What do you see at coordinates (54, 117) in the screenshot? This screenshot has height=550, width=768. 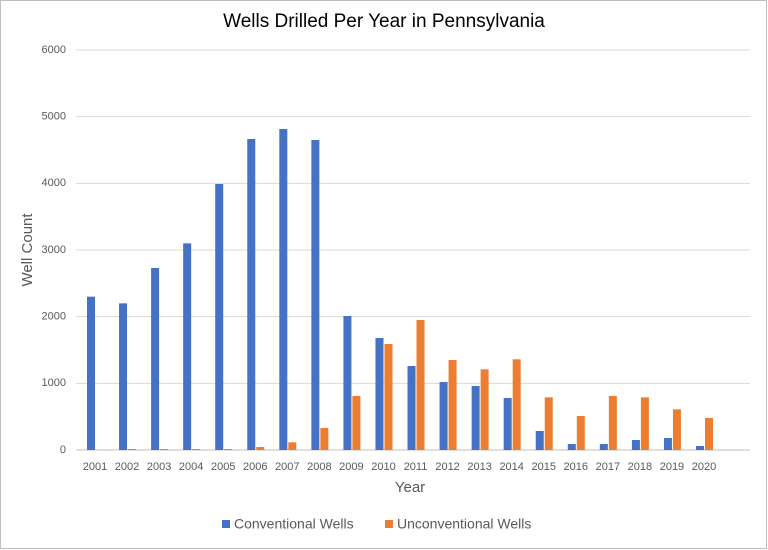 I see `y-tick-label: 5000` at bounding box center [54, 117].